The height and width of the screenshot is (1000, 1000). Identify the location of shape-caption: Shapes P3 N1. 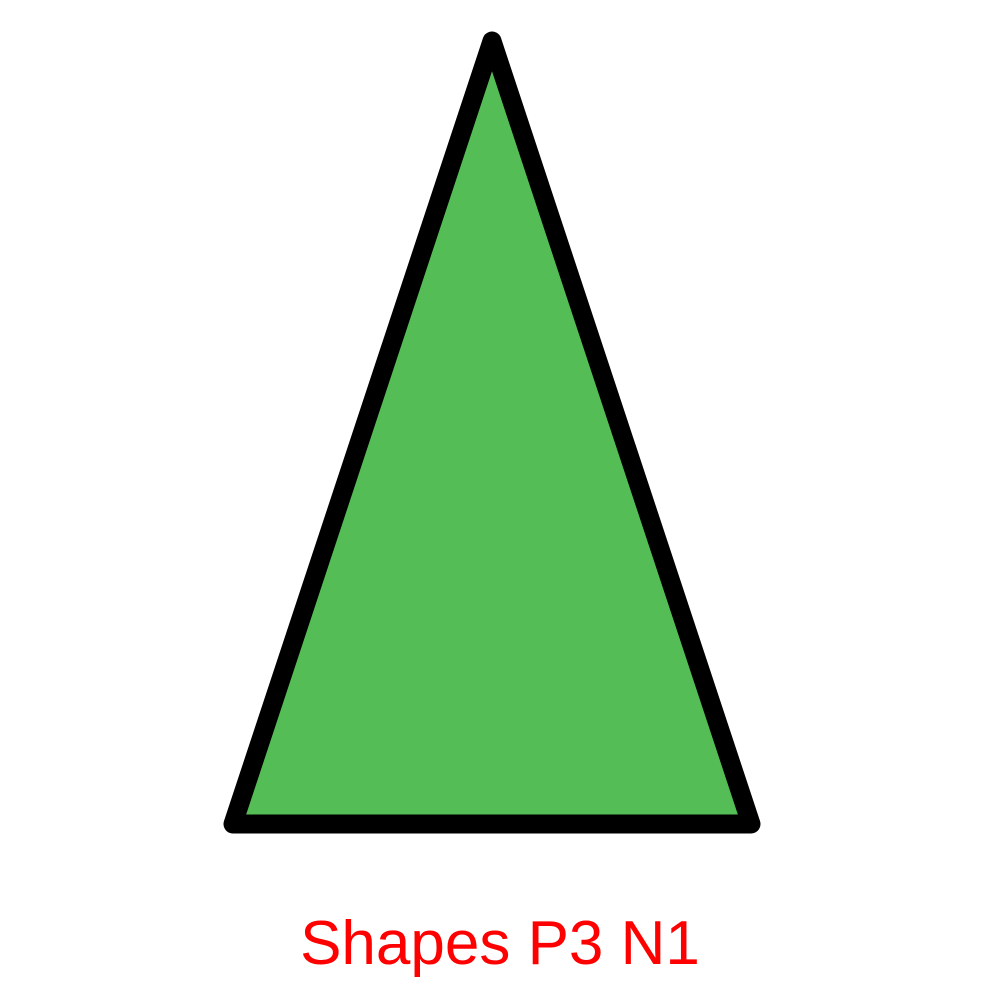
(500, 943).